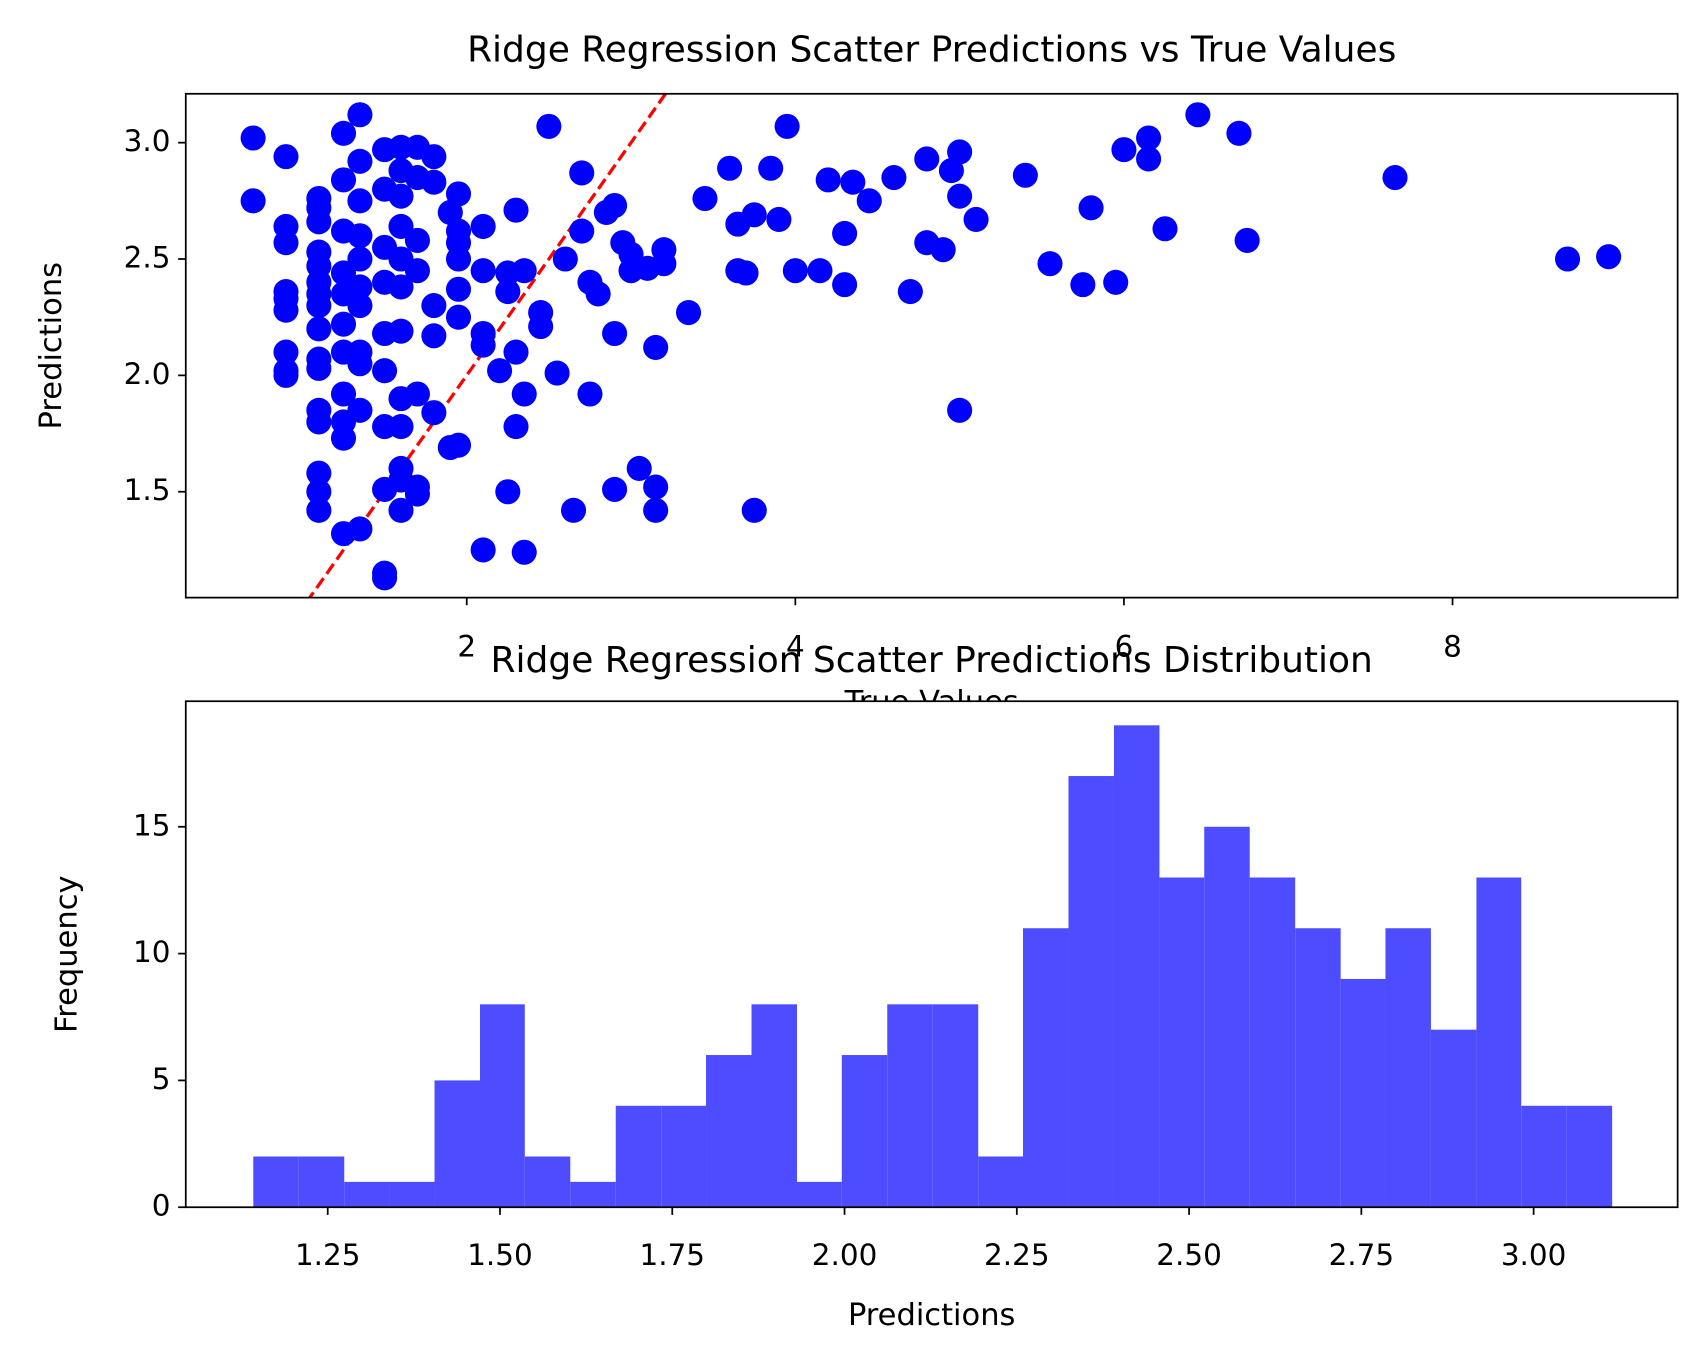 This screenshot has width=1702, height=1361. What do you see at coordinates (672, 1255) in the screenshot?
I see `x-tick-label: 1.75` at bounding box center [672, 1255].